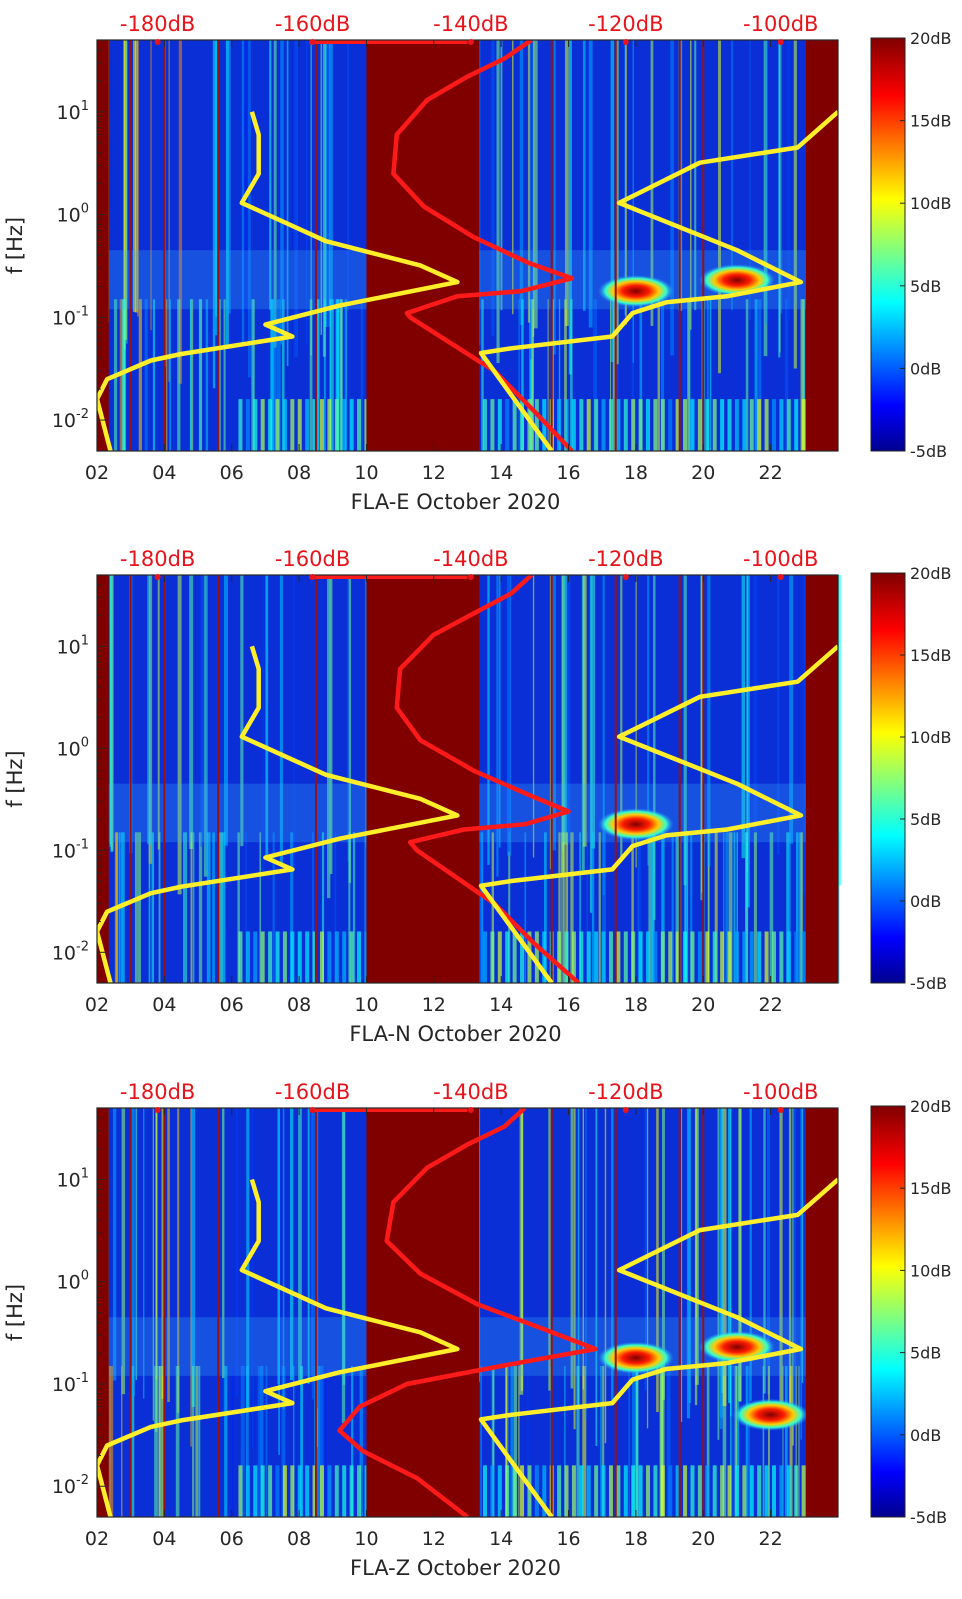 This screenshot has width=962, height=1599. I want to click on x-tick-label: 20, so click(703, 473).